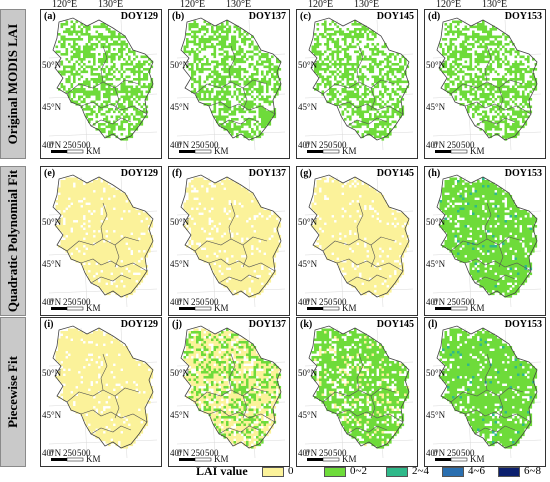 Image resolution: width=550 pixels, height=482 pixels. I want to click on map-panel: (k) DOY145 50°N 45°N 40°N 0 250 500 KM, so click(357, 392).